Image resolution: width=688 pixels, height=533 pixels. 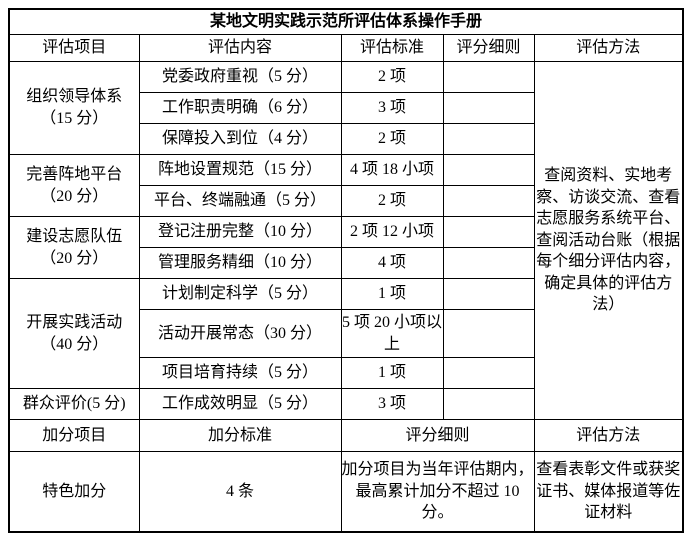 I want to click on column-header-project: 评估项目, so click(x=74, y=48).